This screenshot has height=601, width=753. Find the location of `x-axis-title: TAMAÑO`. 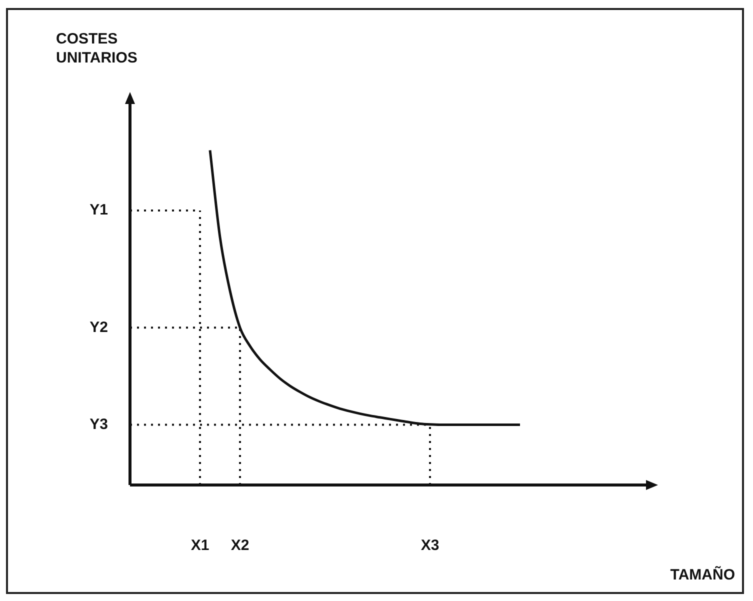

x-axis-title: TAMAÑO is located at coordinates (703, 575).